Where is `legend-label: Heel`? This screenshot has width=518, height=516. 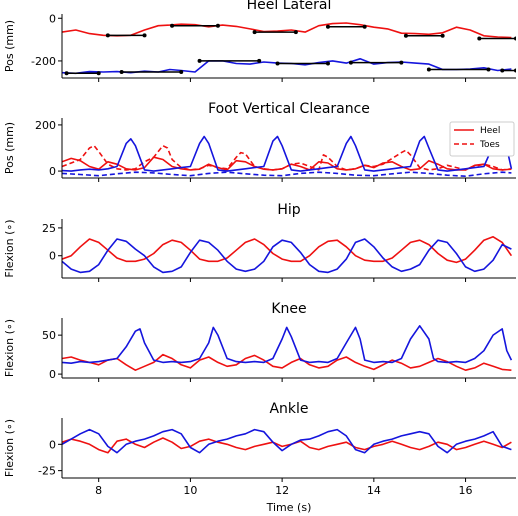 legend-label: Heel is located at coordinates (490, 131).